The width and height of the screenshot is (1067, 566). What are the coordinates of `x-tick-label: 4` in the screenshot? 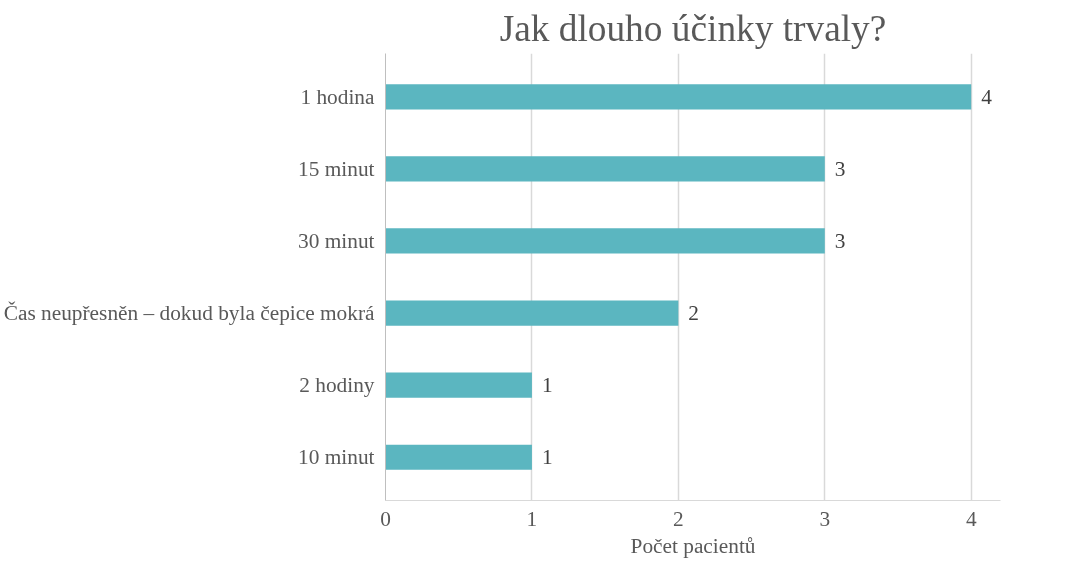 It's located at (971, 518).